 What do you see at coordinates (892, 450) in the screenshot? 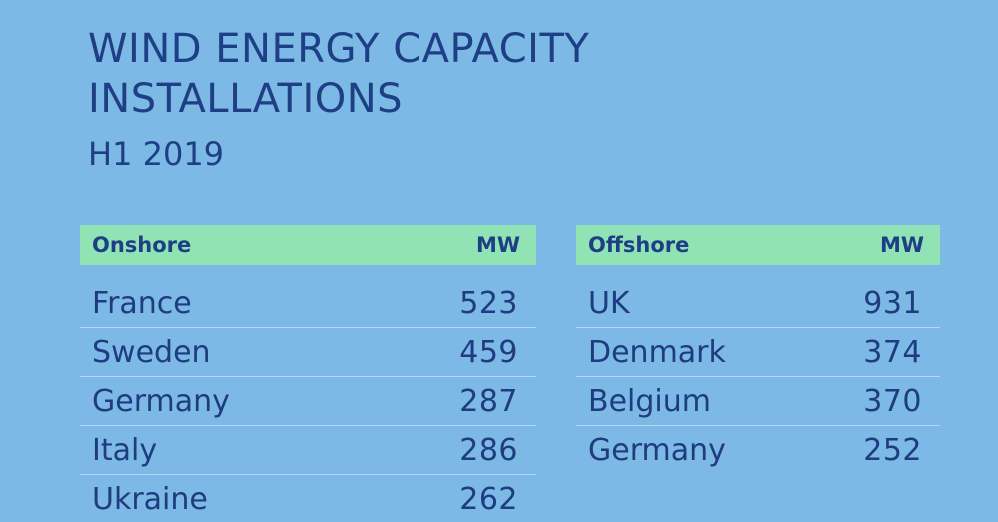
I see `capacity-value: 252` at bounding box center [892, 450].